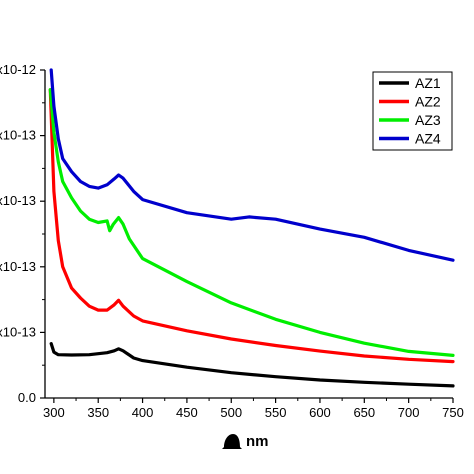 This screenshot has height=474, width=474. Describe the element at coordinates (27, 397) in the screenshot. I see `y-tick-label-0: 0.0` at that location.